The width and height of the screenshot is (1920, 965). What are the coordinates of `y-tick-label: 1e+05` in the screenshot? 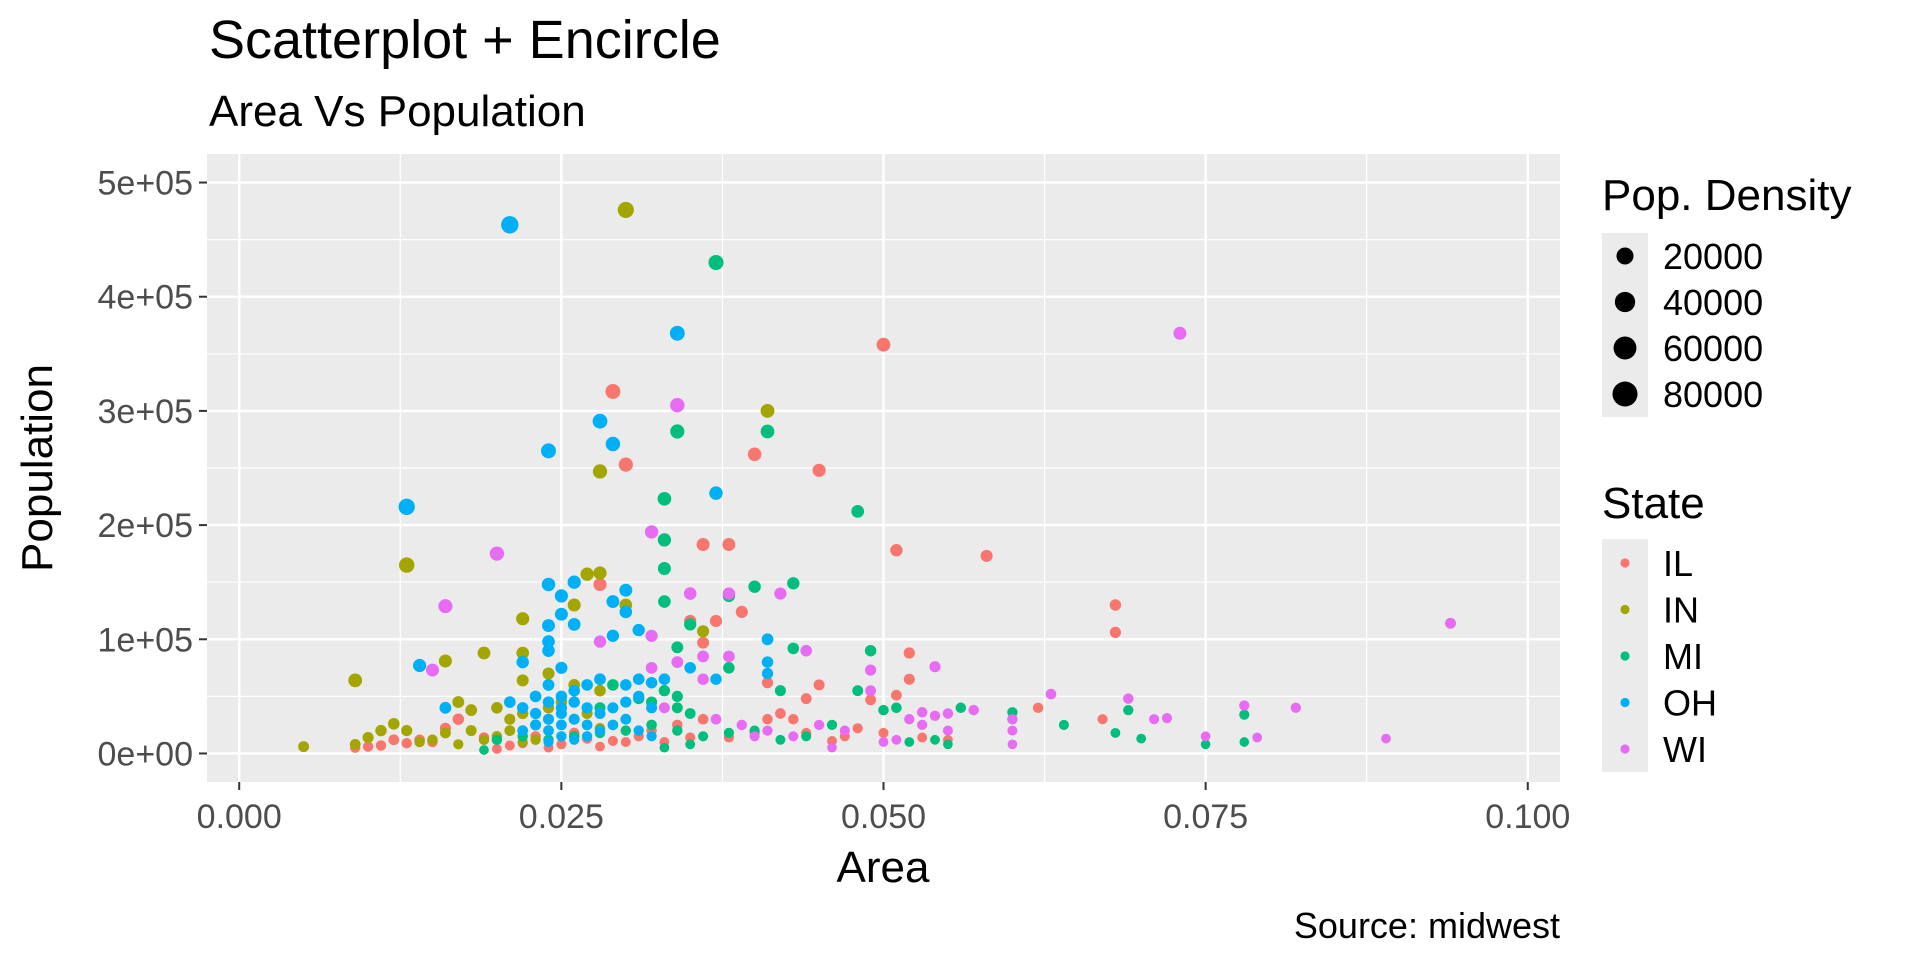 It's located at (146, 640).